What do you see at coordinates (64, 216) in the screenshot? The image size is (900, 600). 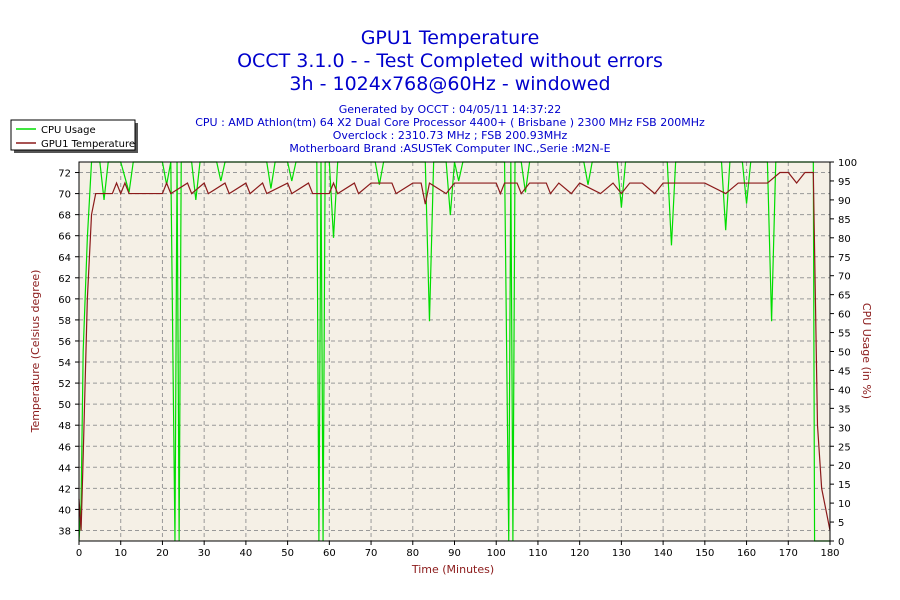 I see `left-y-tick-label: 68` at bounding box center [64, 216].